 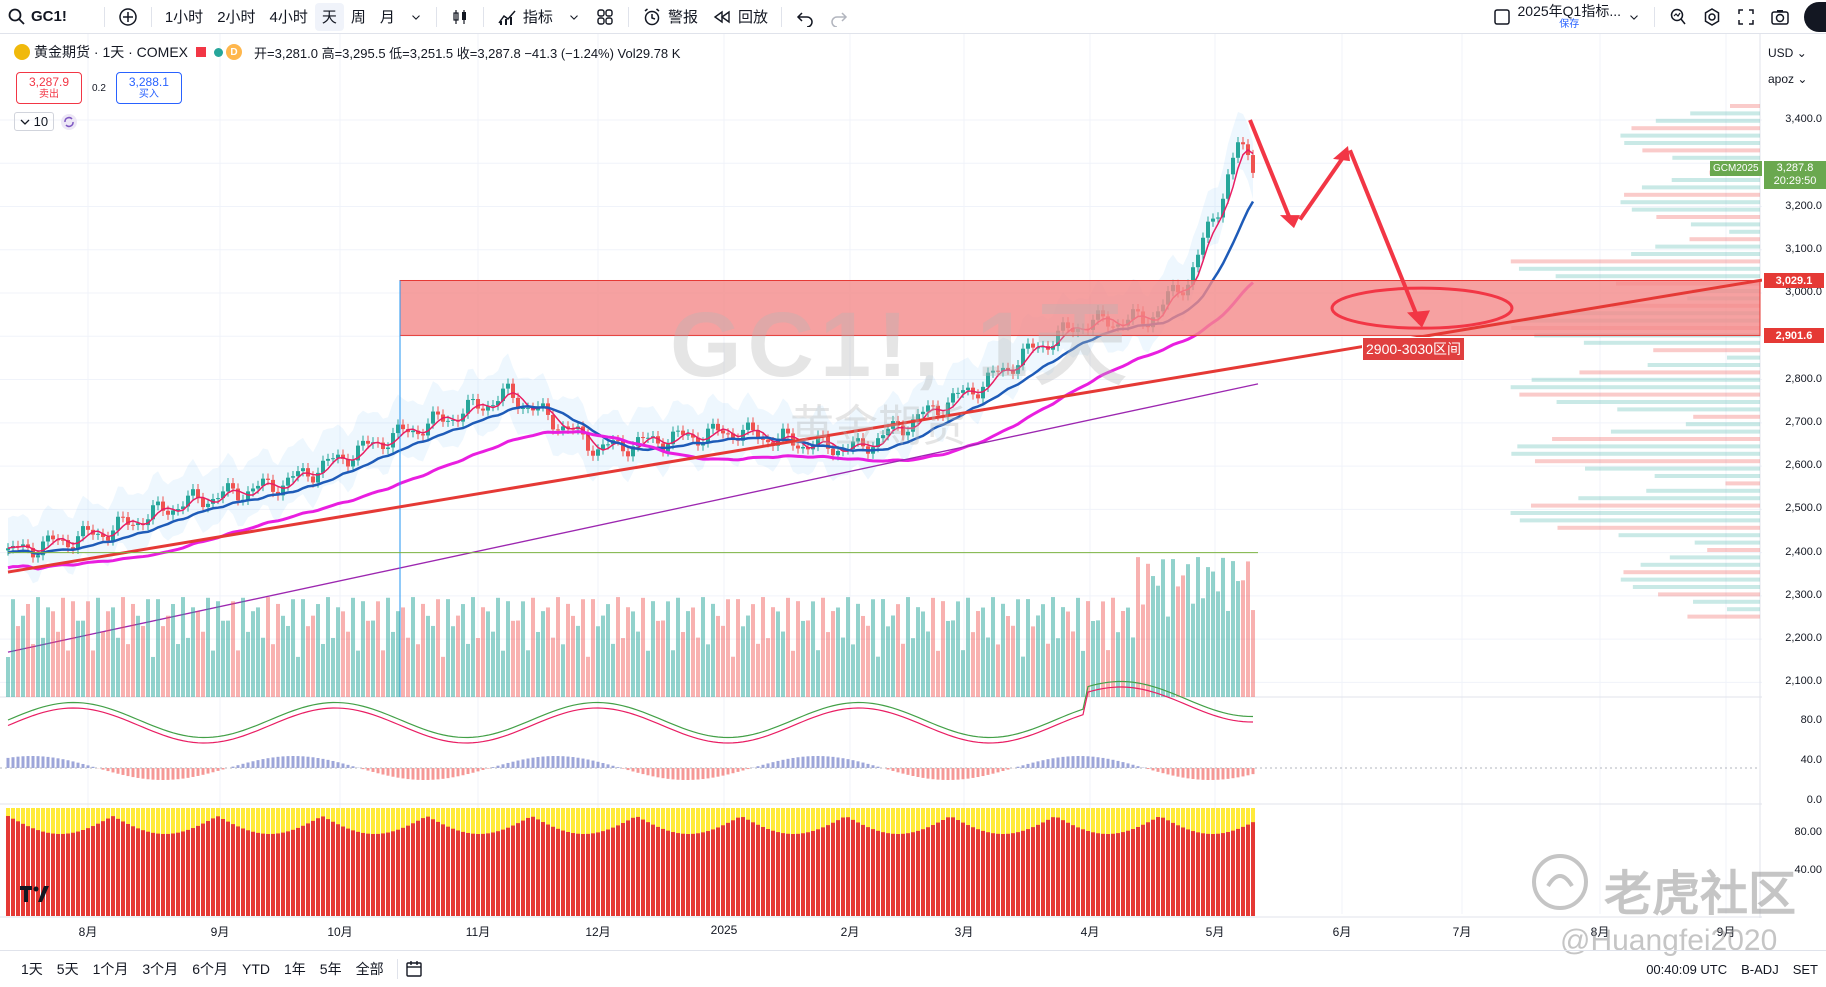 What do you see at coordinates (1746, 17) in the screenshot?
I see `fullscreen-button` at bounding box center [1746, 17].